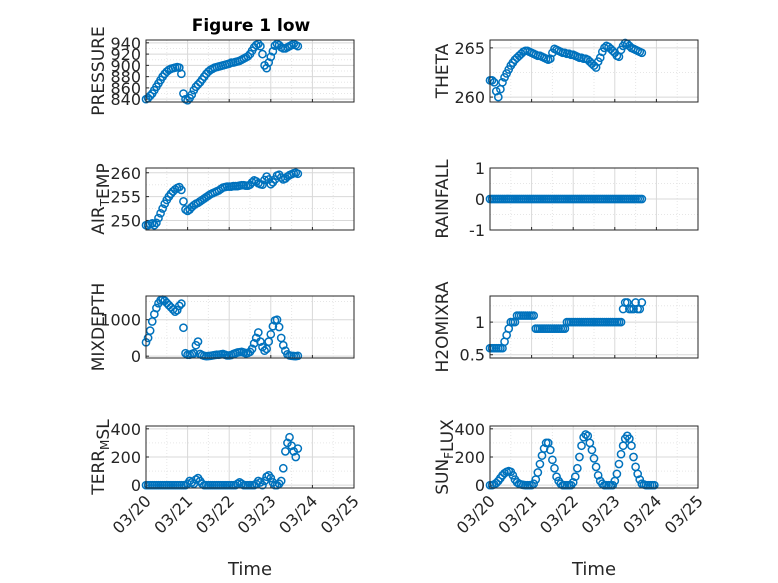 The image size is (778, 583). I want to click on y-axis-label: MIXDEPTH, so click(99, 327).